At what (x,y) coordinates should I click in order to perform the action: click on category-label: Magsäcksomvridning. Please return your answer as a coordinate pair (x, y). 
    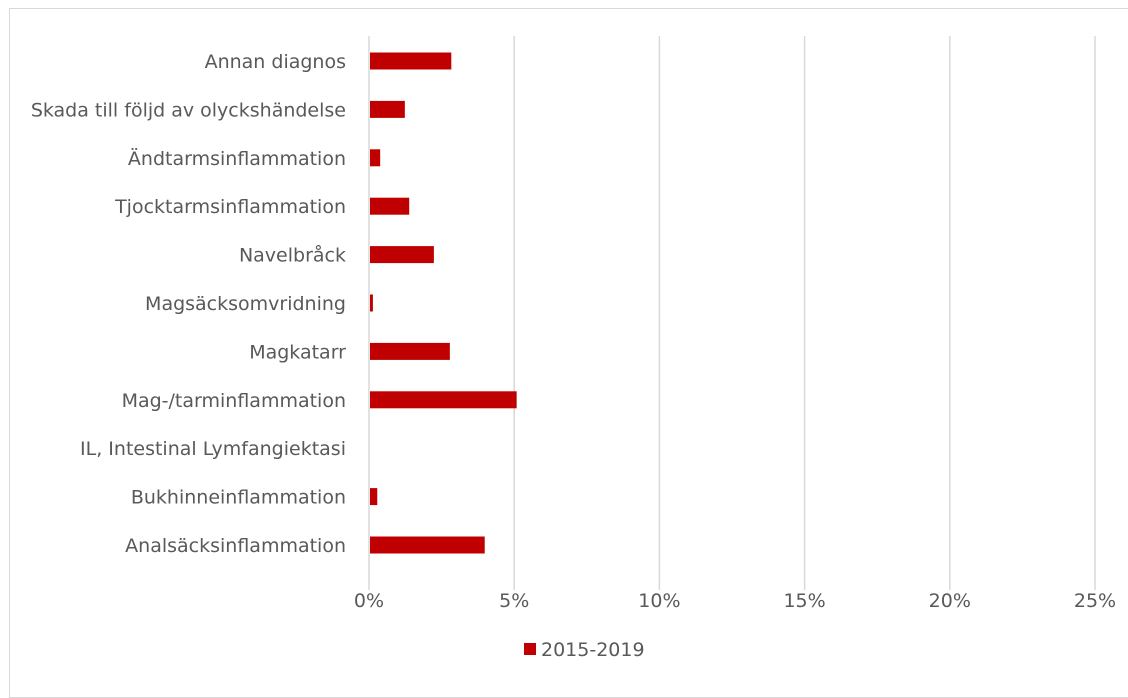
    Looking at the image, I should click on (245, 304).